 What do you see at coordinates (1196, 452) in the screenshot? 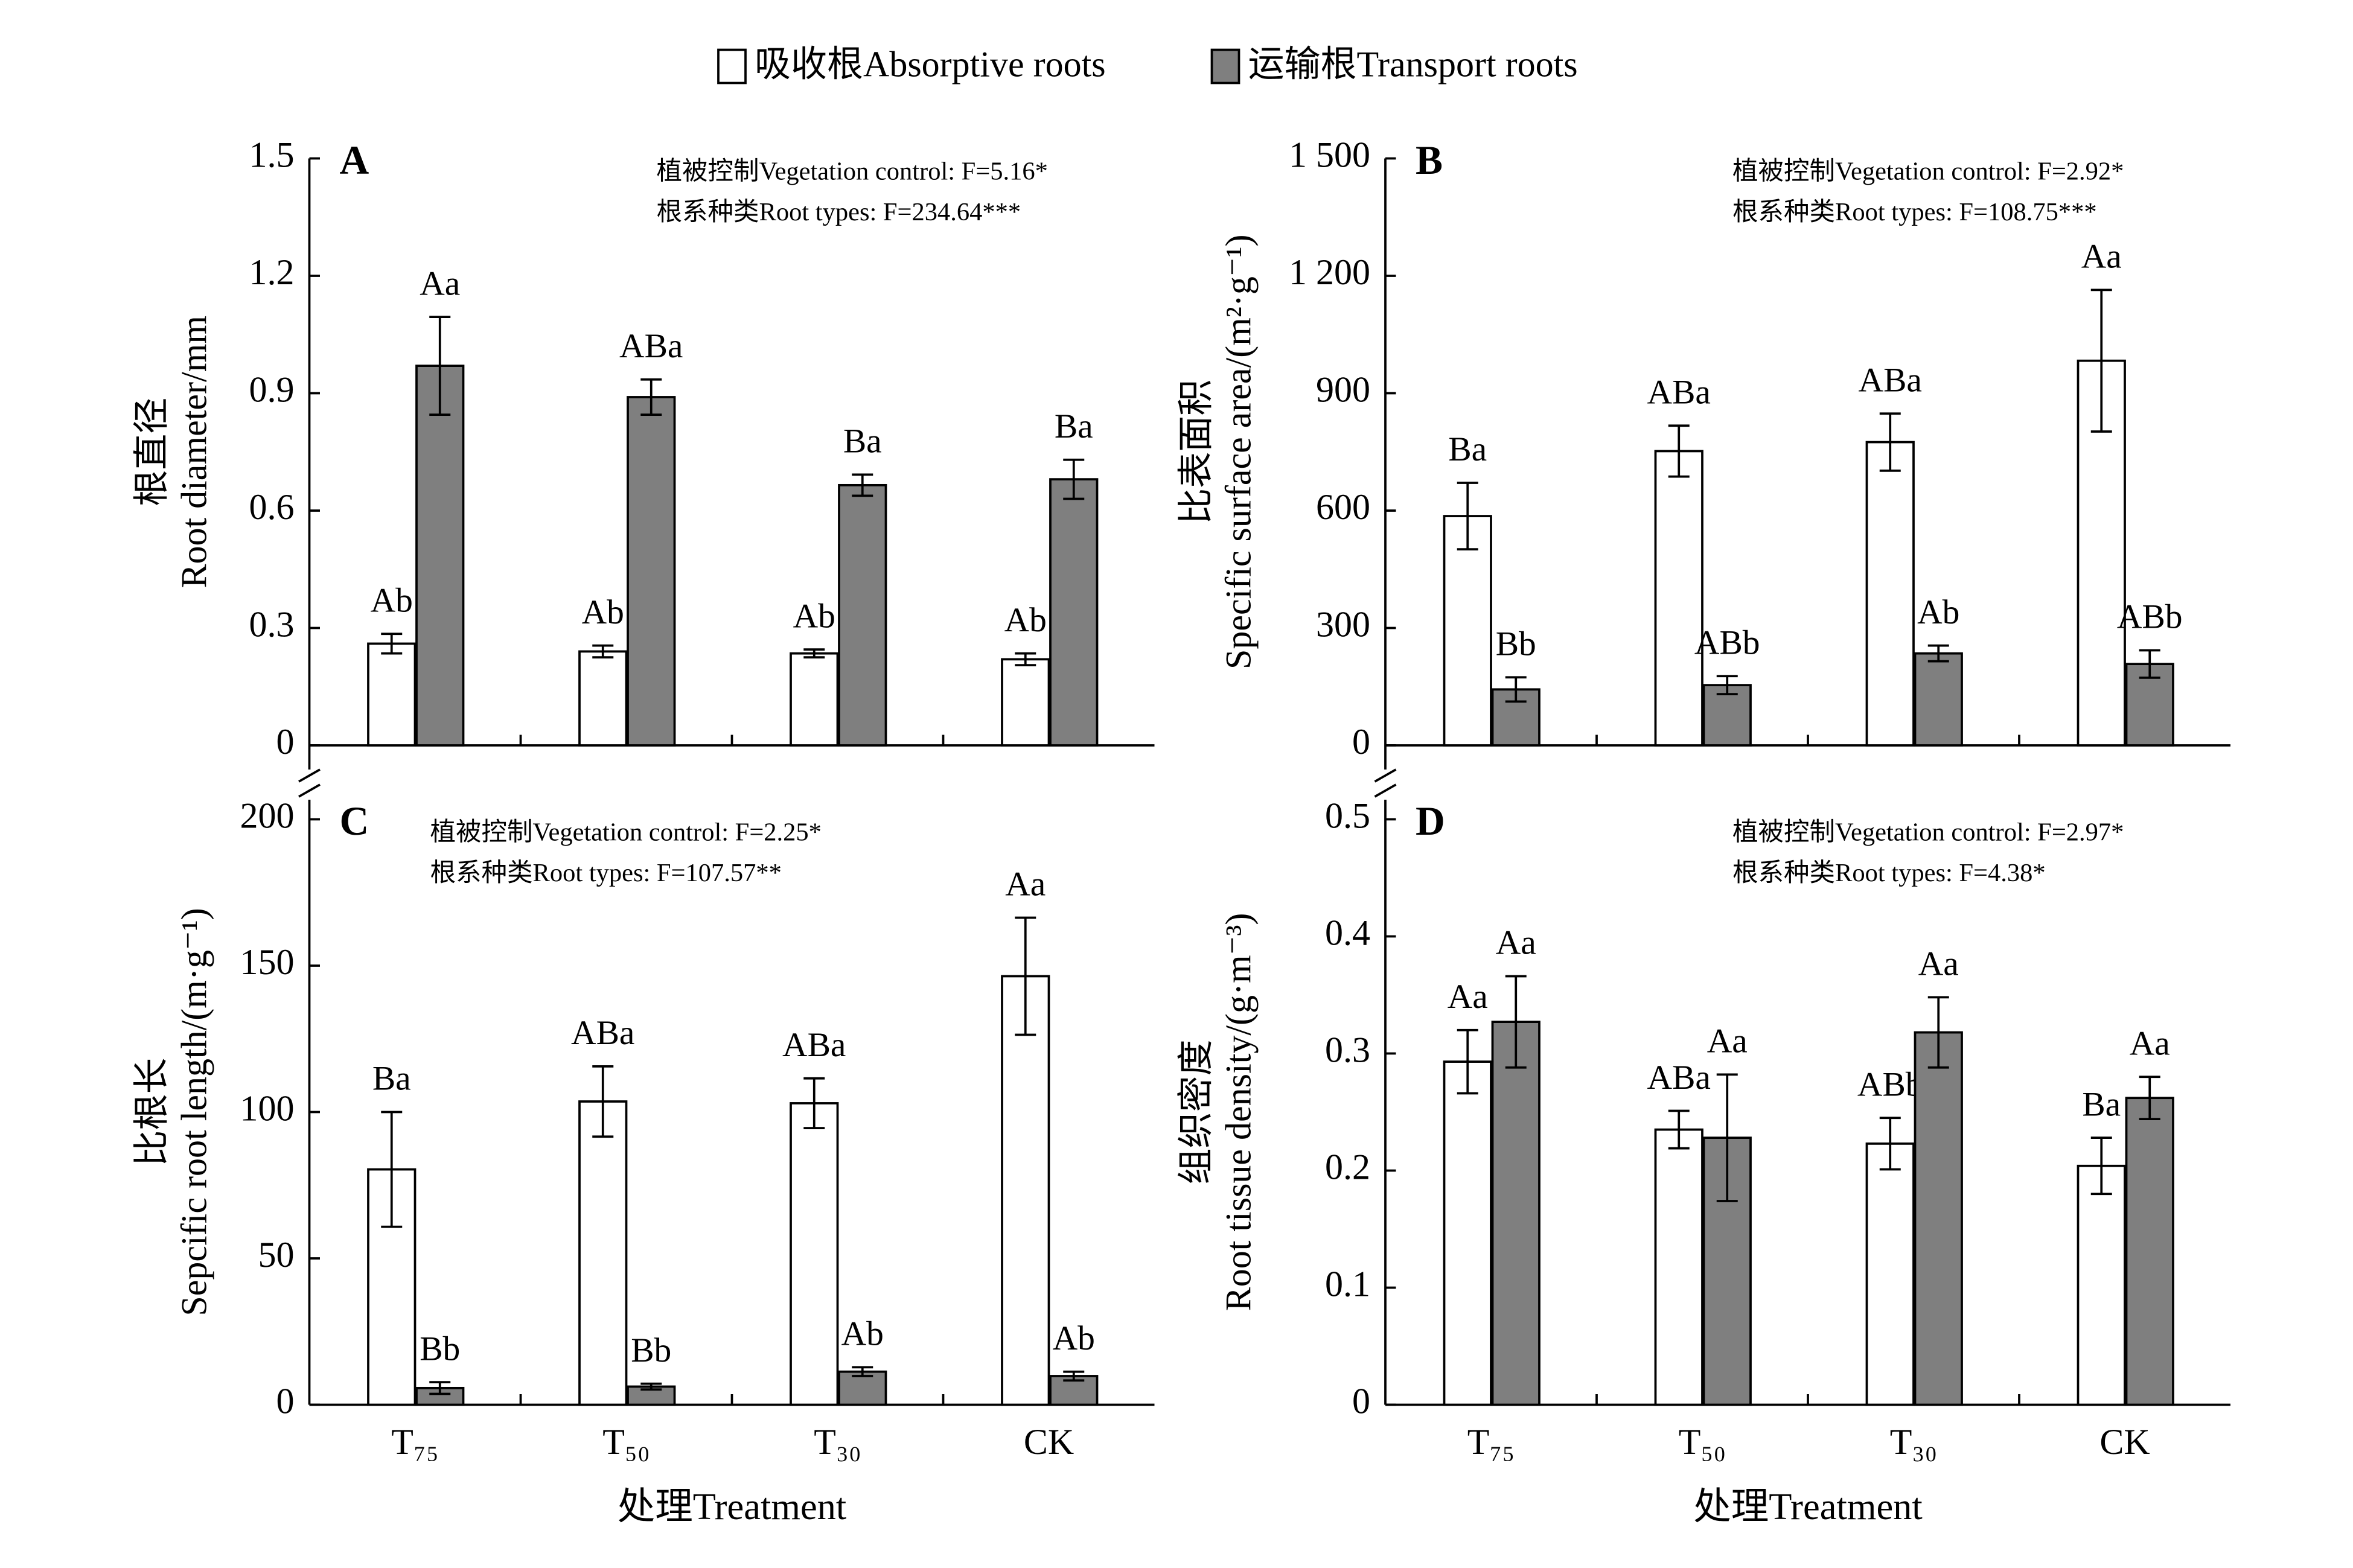
I see `y-axis-label: 比表面积` at bounding box center [1196, 452].